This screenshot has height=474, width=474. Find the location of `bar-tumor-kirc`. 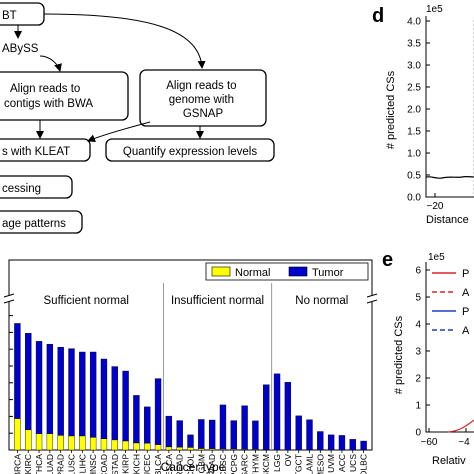

bar-tumor-kirc is located at coordinates (28, 382).